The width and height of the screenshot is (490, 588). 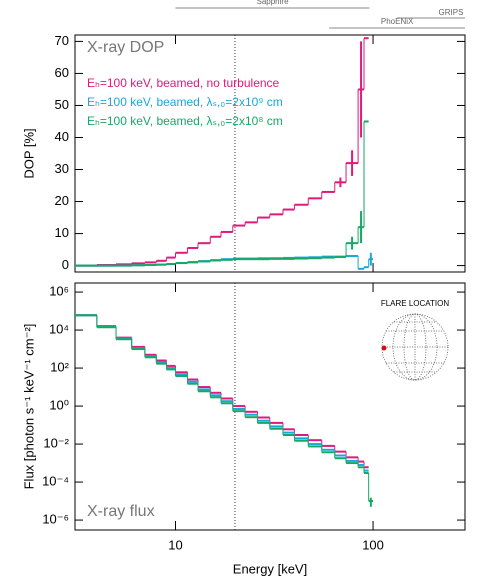 What do you see at coordinates (62, 72) in the screenshot?
I see `y-tick-label: 60` at bounding box center [62, 72].